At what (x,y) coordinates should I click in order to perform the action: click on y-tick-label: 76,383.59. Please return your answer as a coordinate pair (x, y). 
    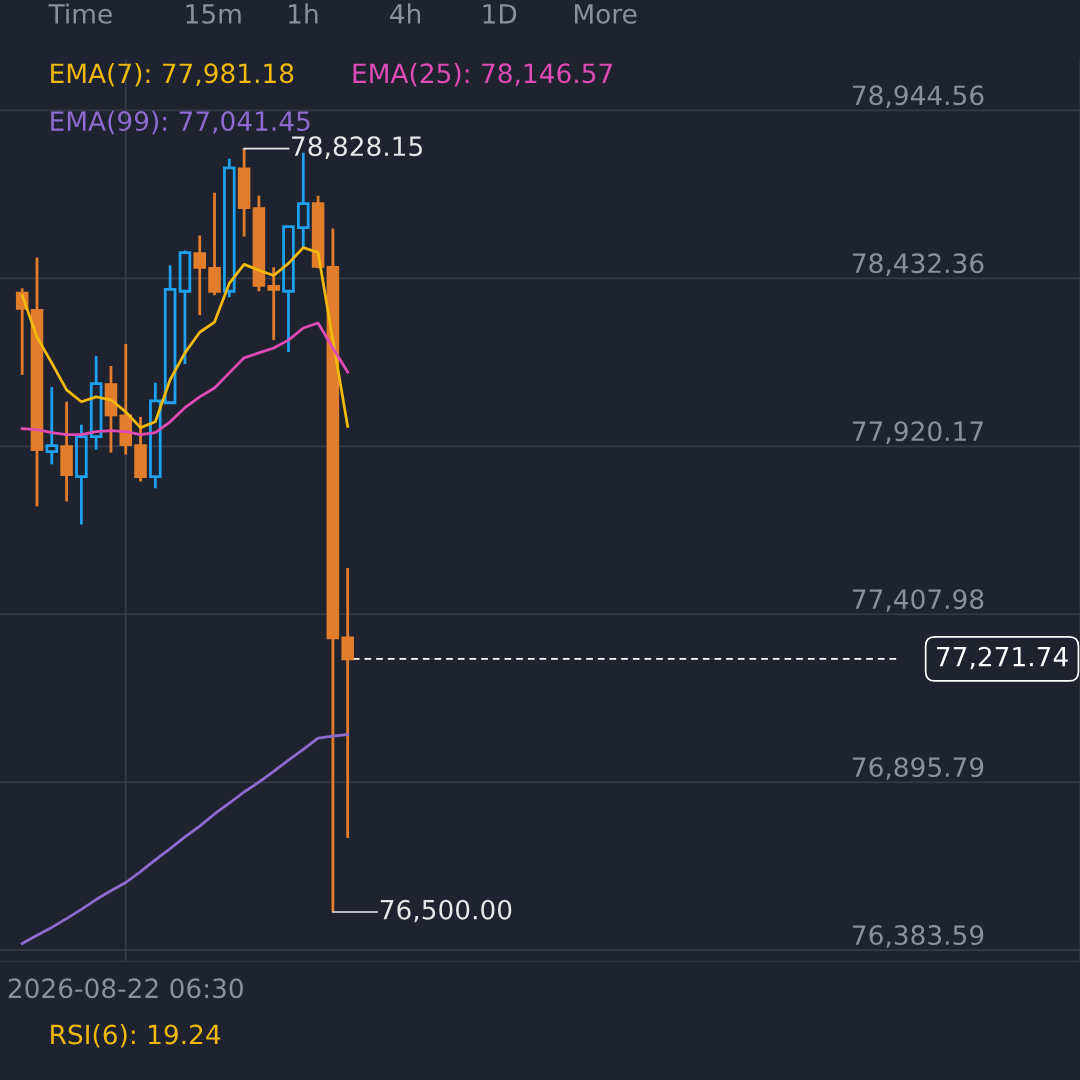
    Looking at the image, I should click on (918, 936).